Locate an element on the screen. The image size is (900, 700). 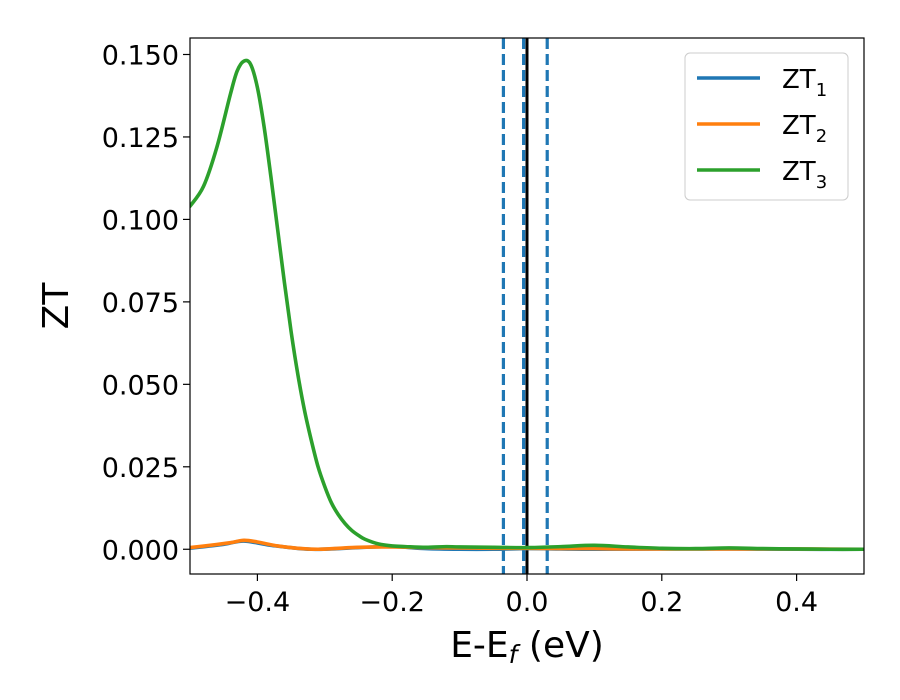
x-axis-label: E-Ef (eV) is located at coordinates (527, 647).